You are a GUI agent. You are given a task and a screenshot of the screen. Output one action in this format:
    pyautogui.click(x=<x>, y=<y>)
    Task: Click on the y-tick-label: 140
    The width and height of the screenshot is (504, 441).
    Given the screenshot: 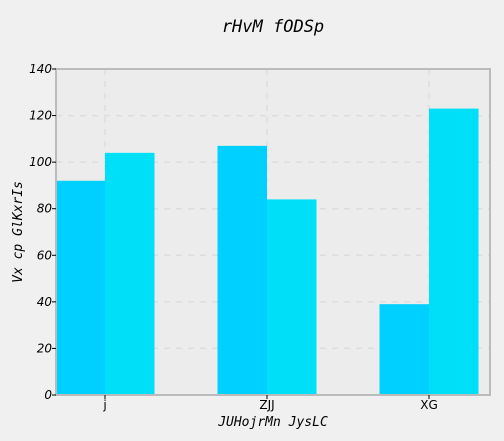 What is the action you would take?
    pyautogui.click(x=40, y=69)
    